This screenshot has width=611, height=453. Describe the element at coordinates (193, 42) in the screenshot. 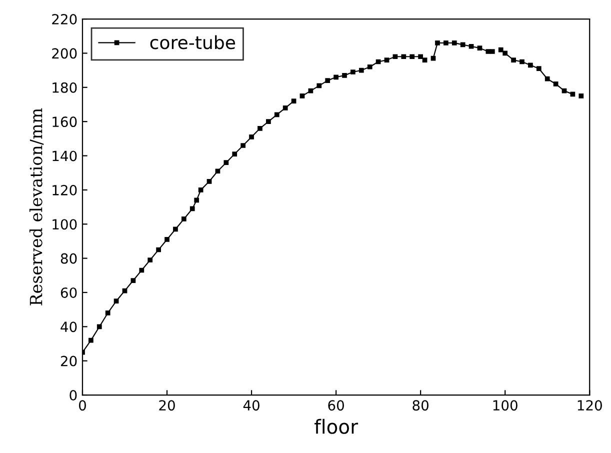

I see `legend-label: core-tube` at that location.